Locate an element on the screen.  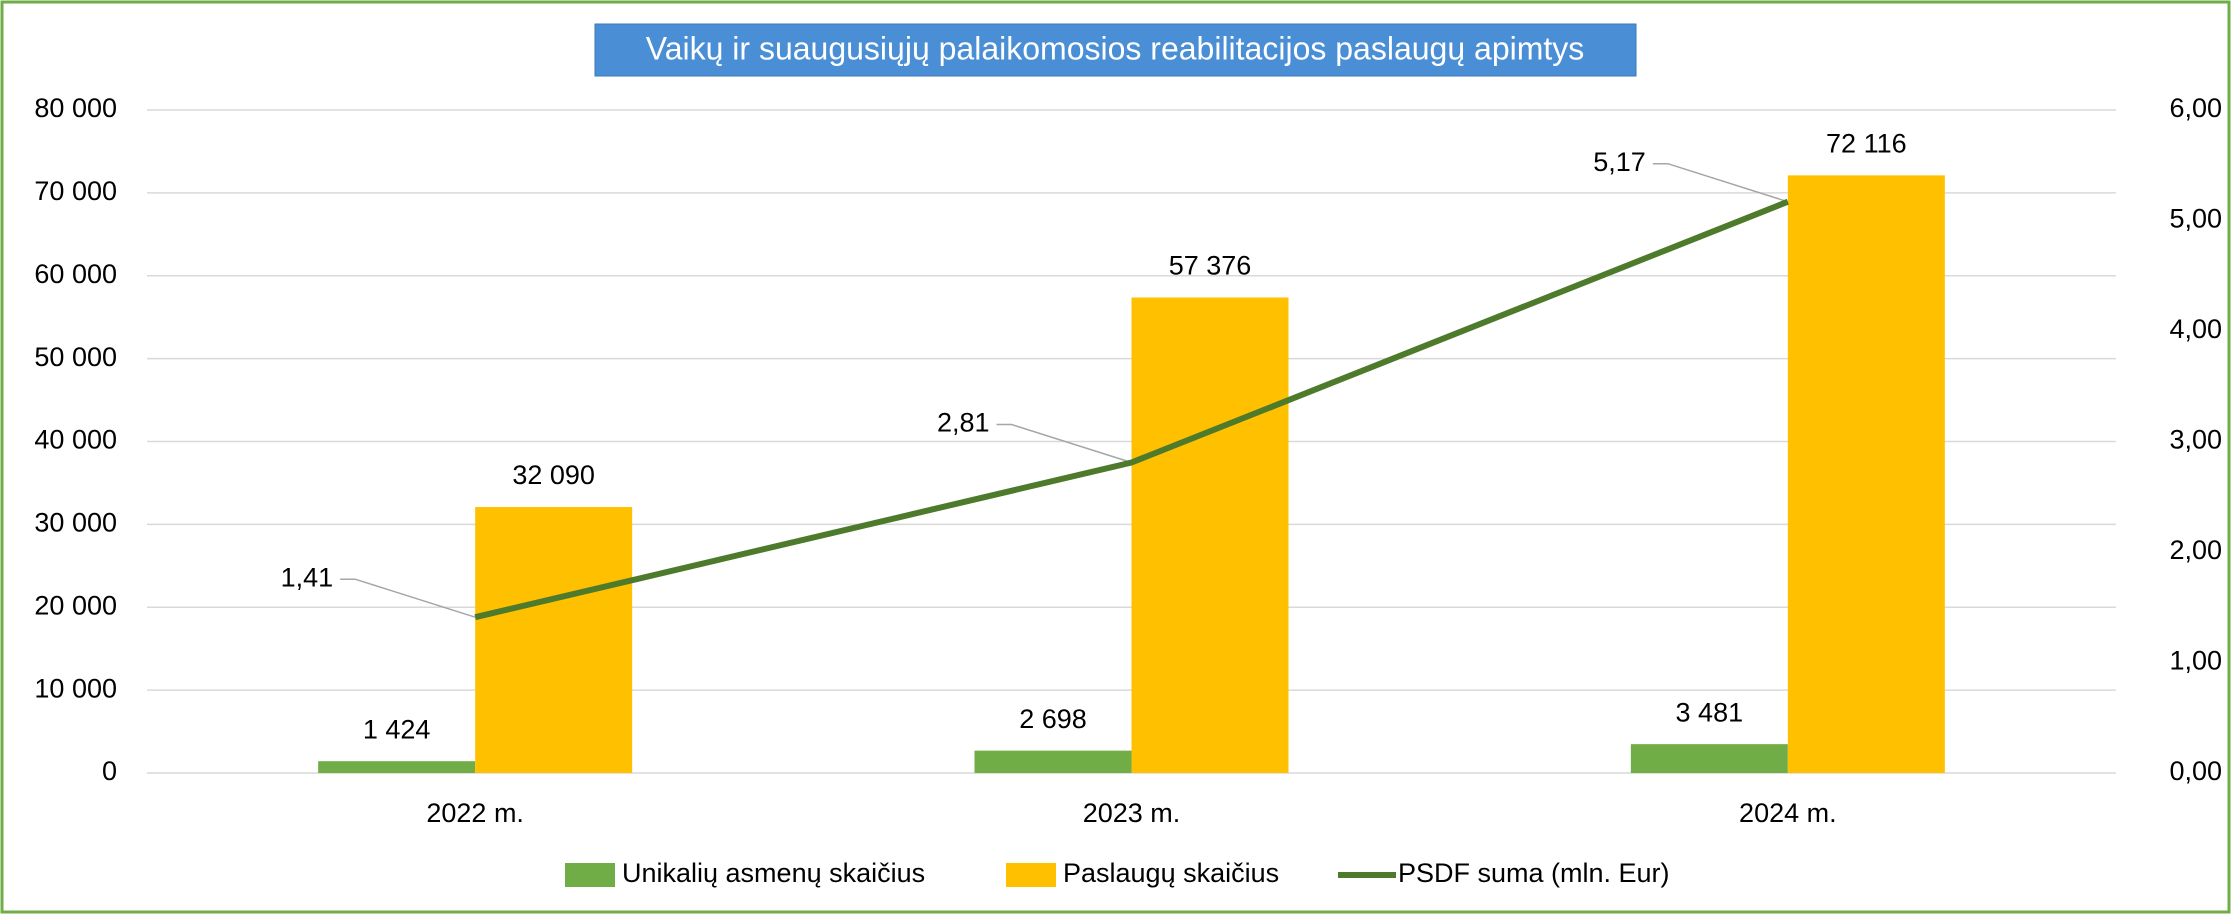
legend-label: PSDF suma (mln. Eur) is located at coordinates (1534, 873).